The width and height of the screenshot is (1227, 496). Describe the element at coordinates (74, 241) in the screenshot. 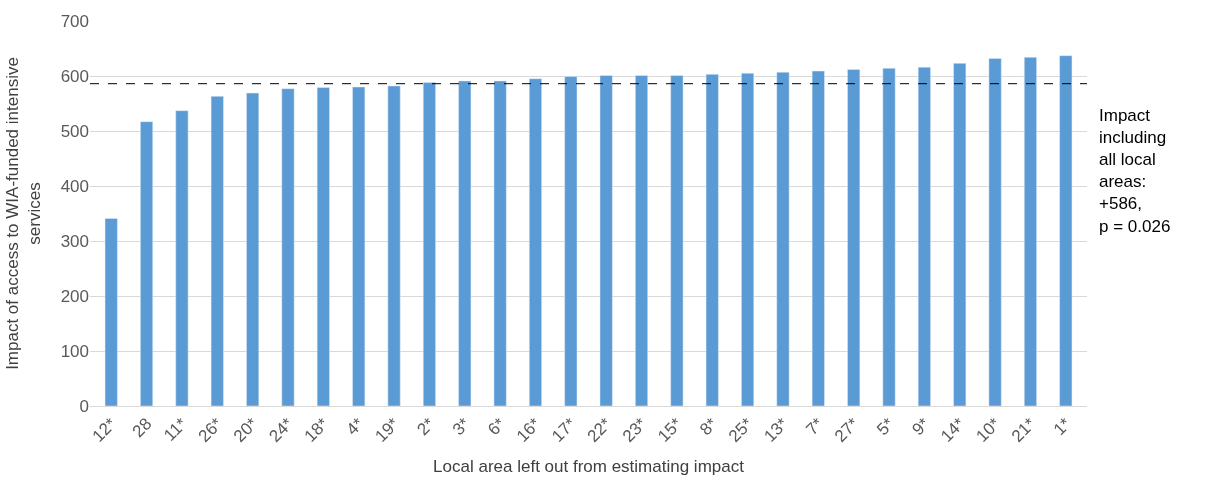

I see `y-tick-label: 300` at that location.